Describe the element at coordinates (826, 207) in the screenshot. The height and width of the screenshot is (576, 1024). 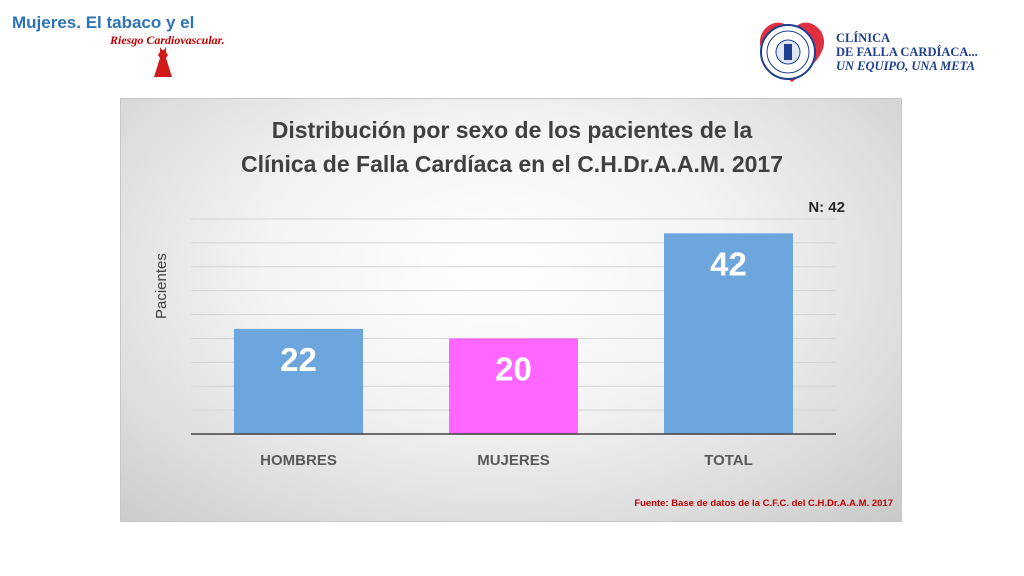
I see `sample-size-label: N: 42` at that location.